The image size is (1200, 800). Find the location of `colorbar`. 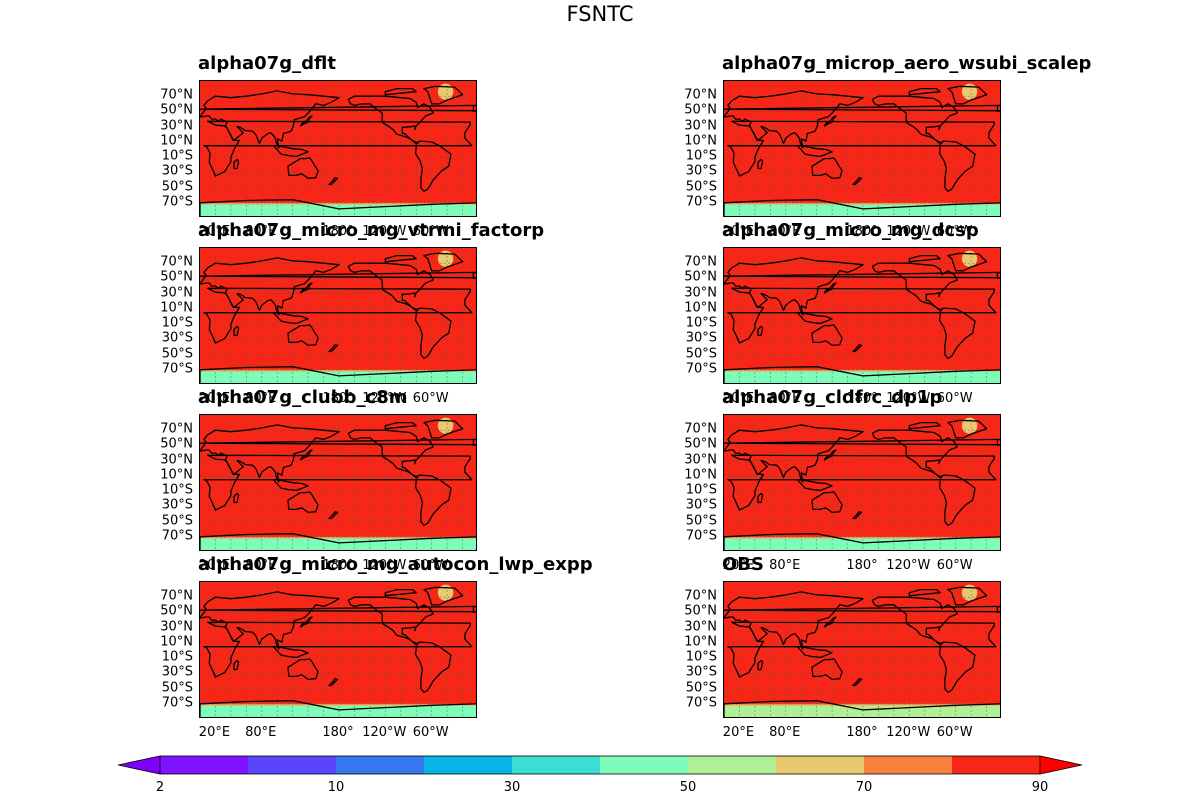

colorbar is located at coordinates (600, 765).